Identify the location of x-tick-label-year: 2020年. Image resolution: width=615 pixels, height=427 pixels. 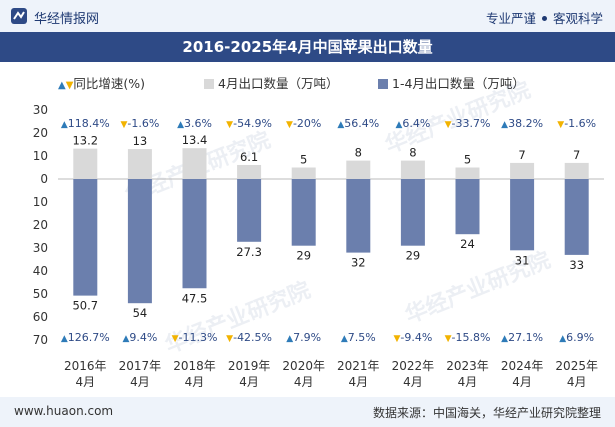
(303, 366).